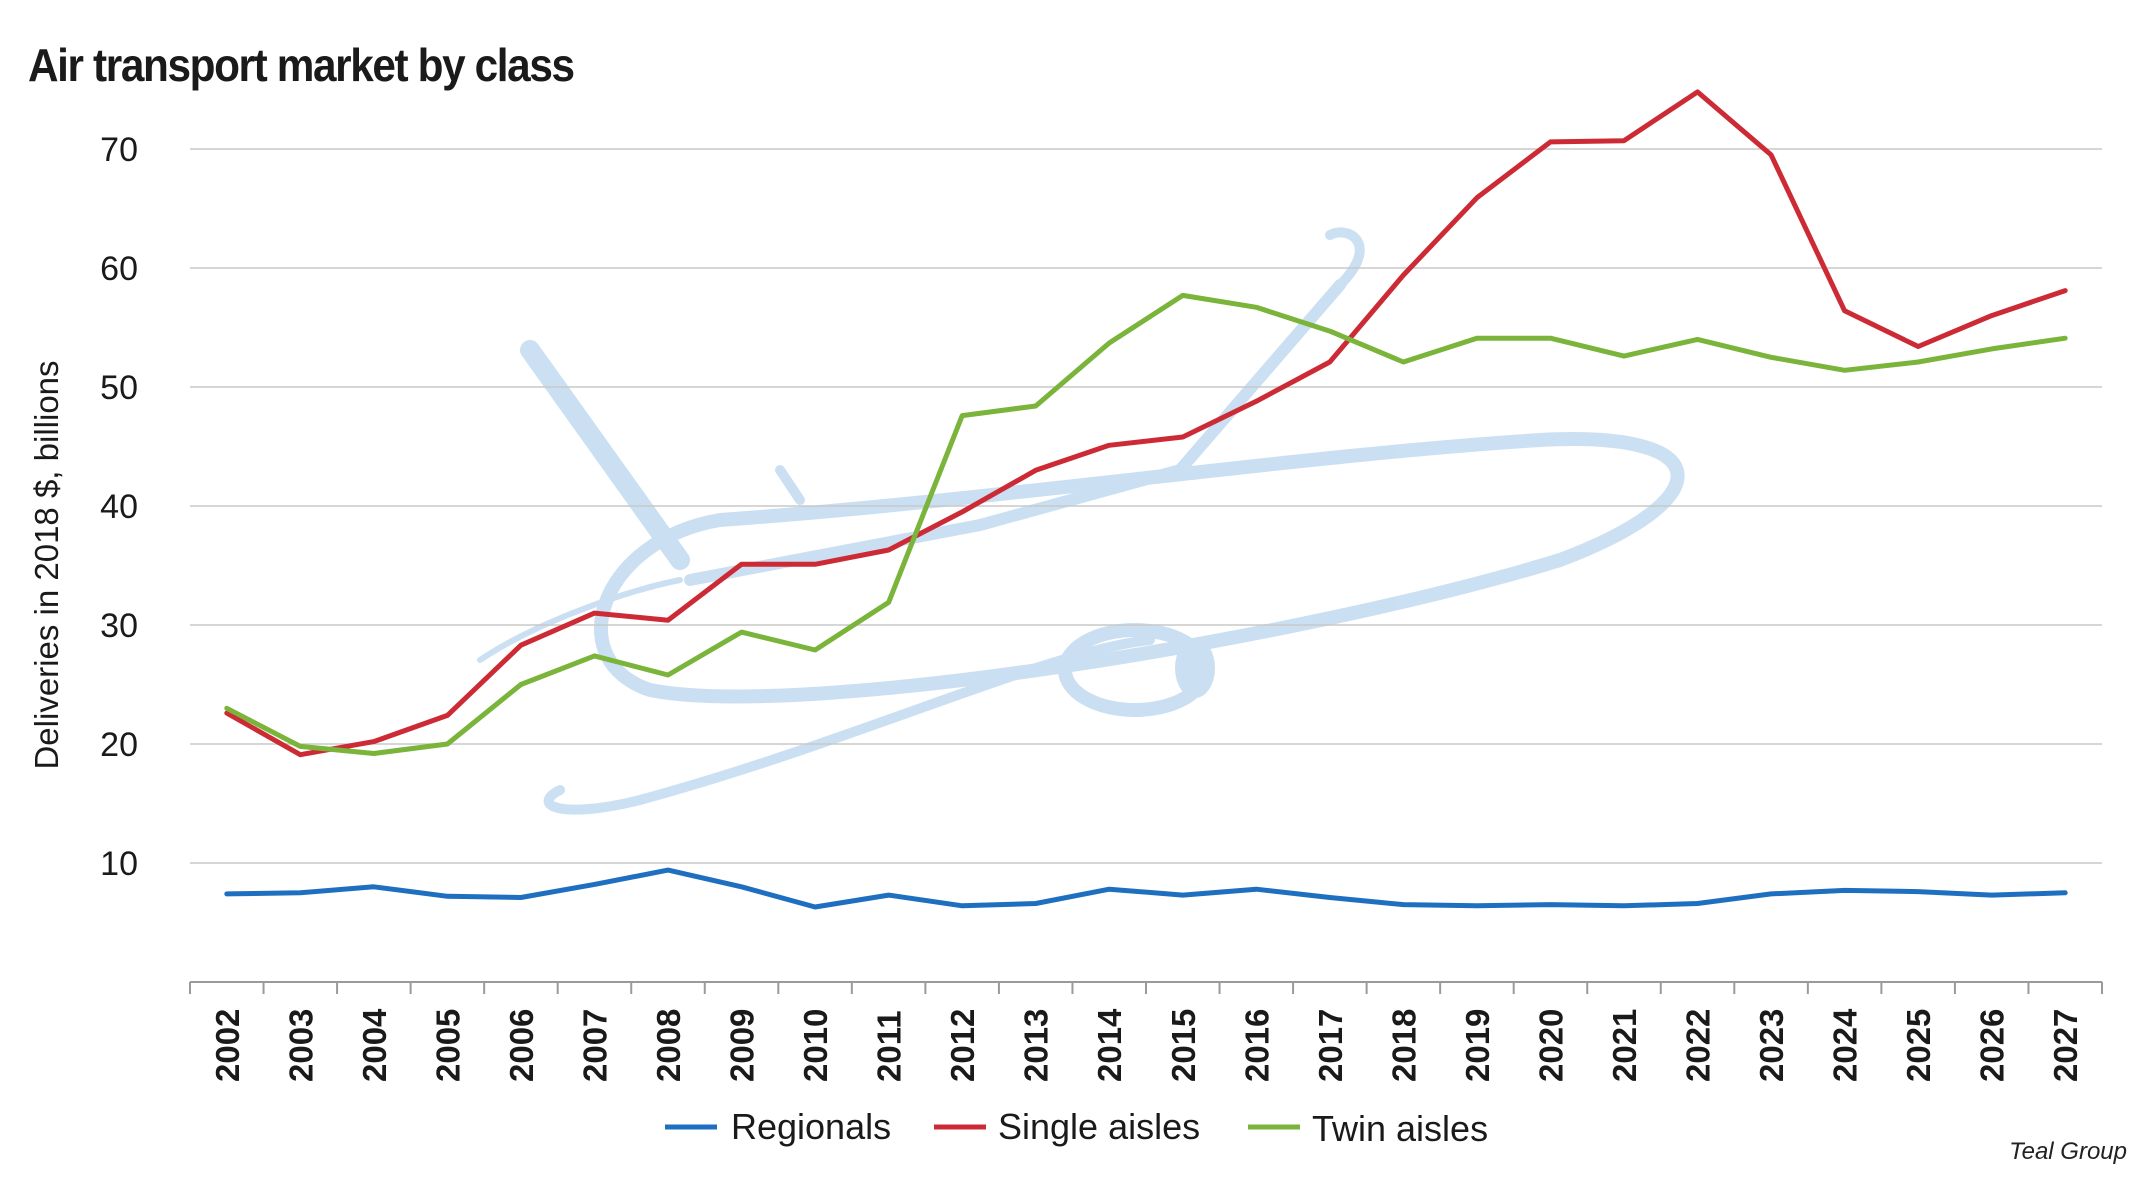 The height and width of the screenshot is (1178, 2137). I want to click on y-tick-label: 30, so click(119, 626).